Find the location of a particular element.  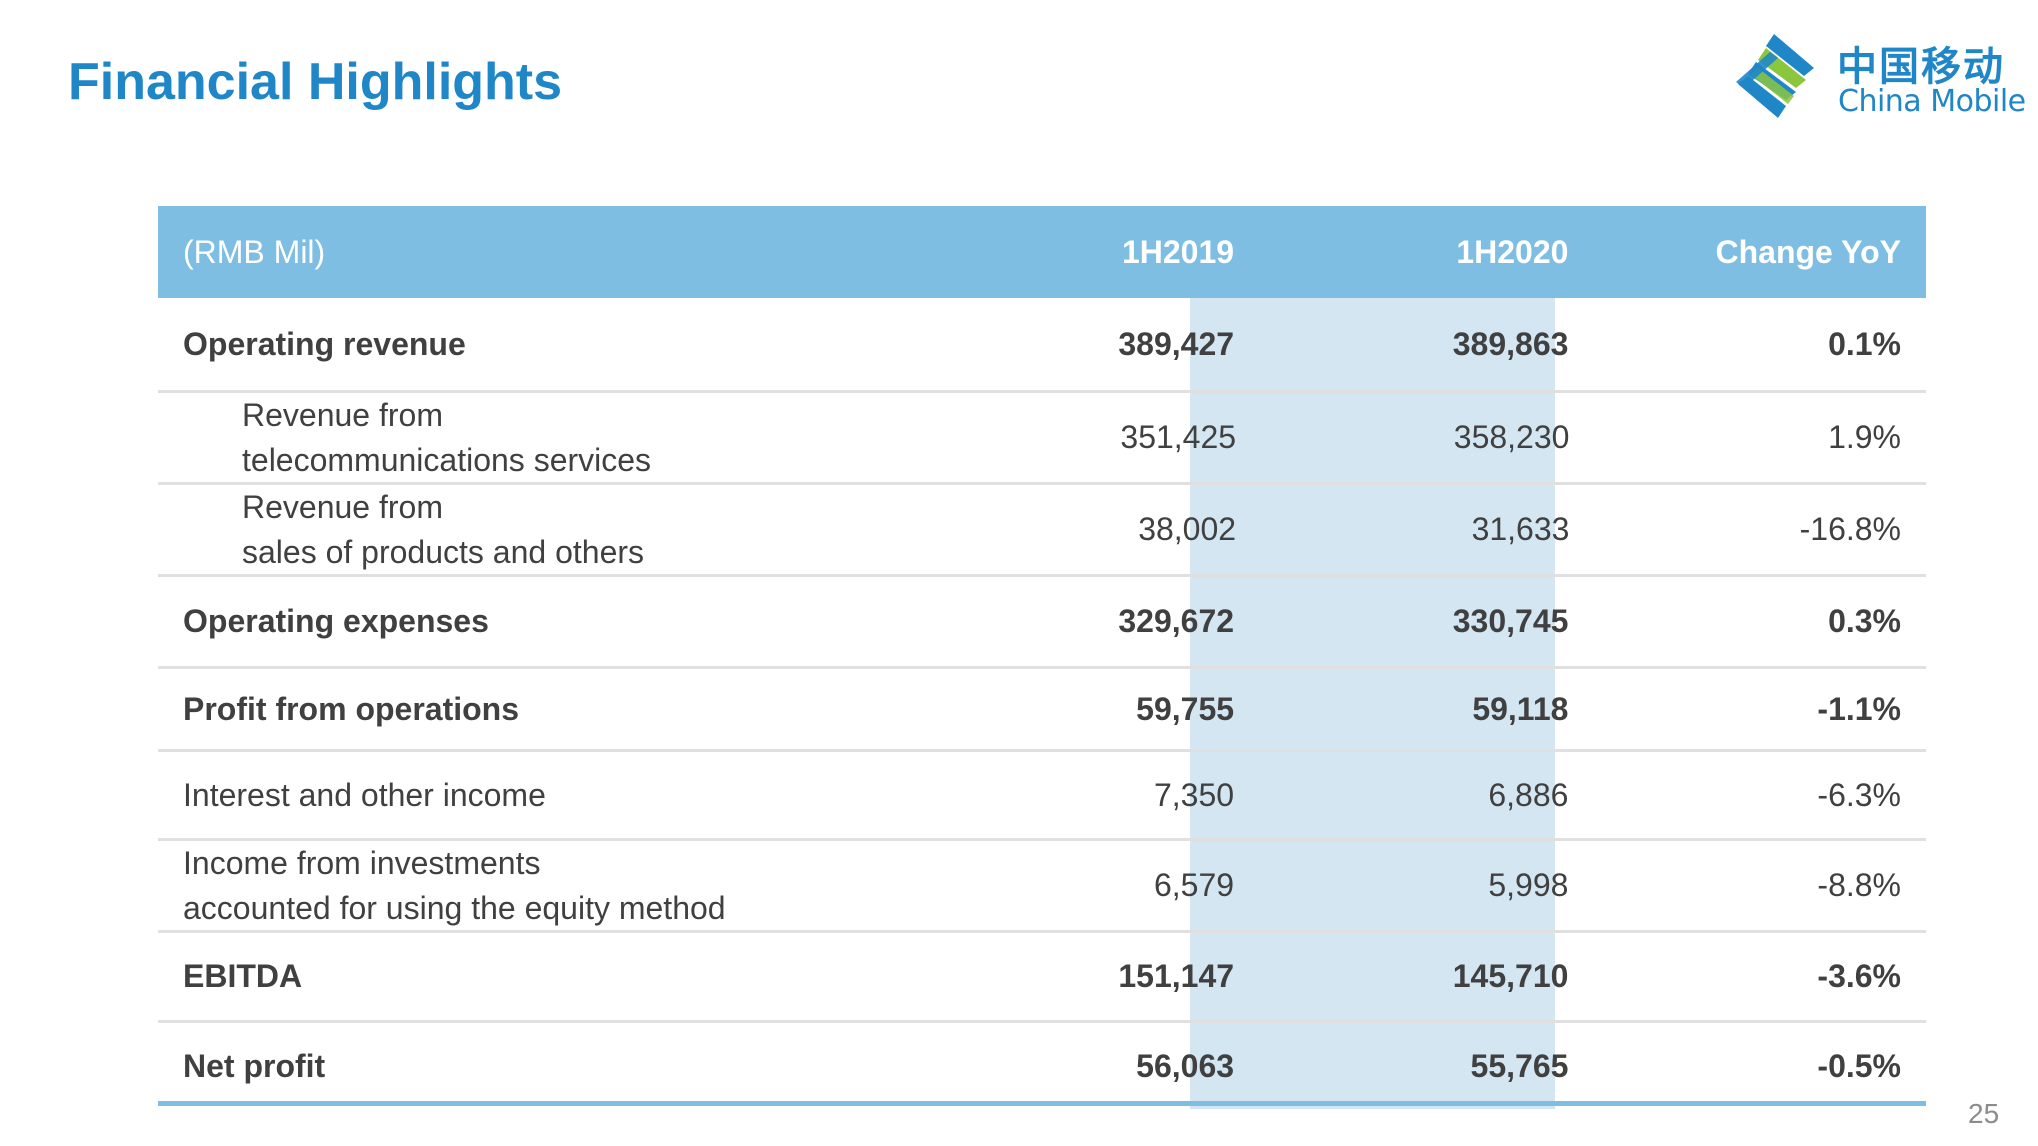

row-label: Interest and other income is located at coordinates (364, 794).